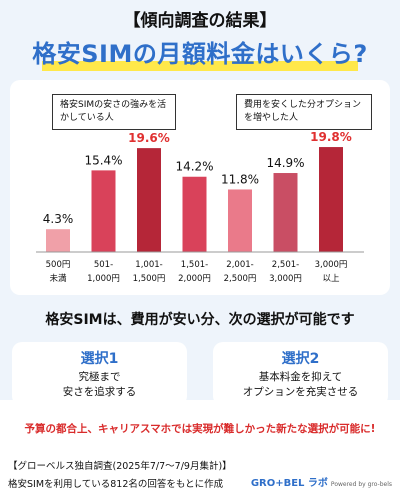  Describe the element at coordinates (200, 320) in the screenshot. I see `summary-text: 格安SIMは、費用が安い分、次の選択が可能です` at that location.